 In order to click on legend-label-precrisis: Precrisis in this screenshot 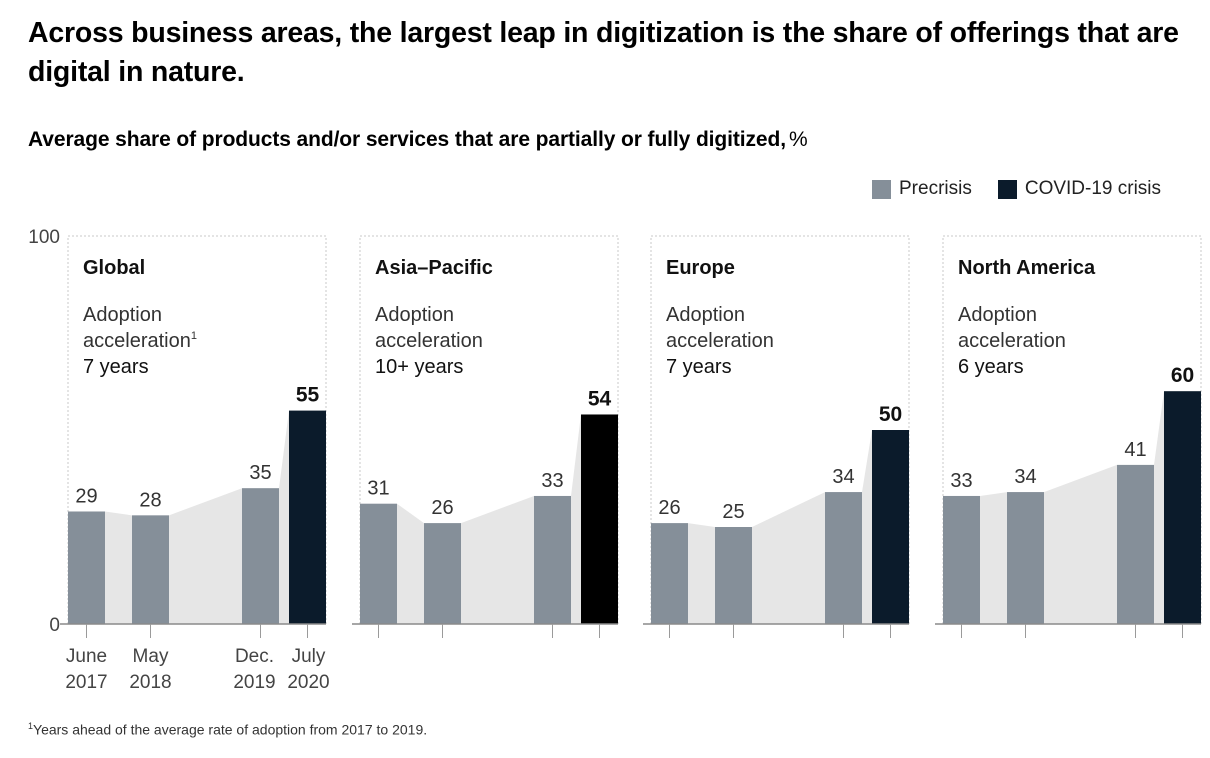, I will do `click(935, 188)`.